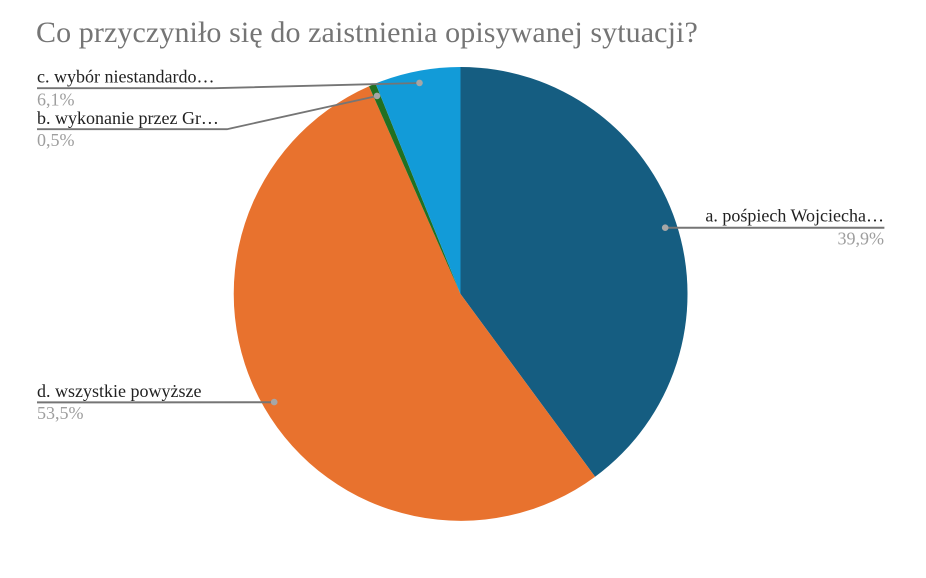 The image size is (926, 578). Describe the element at coordinates (119, 391) in the screenshot. I see `svg-text: d. wszystkie powyższe` at that location.